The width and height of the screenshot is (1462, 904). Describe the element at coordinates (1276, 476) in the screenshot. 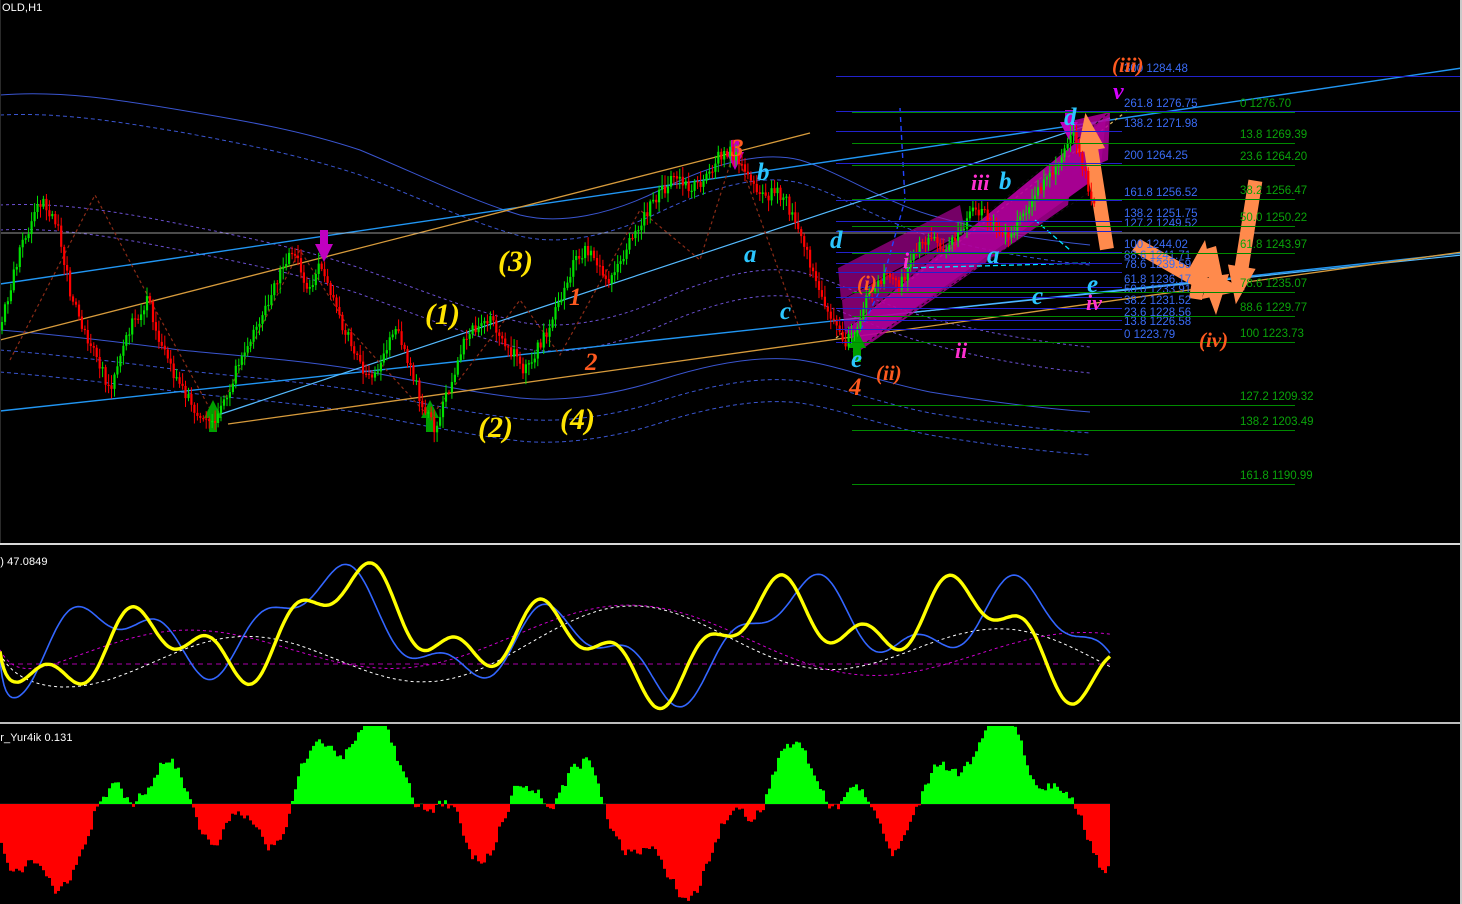

I see `fib-level-label-green: 161.8 1190.99` at that location.